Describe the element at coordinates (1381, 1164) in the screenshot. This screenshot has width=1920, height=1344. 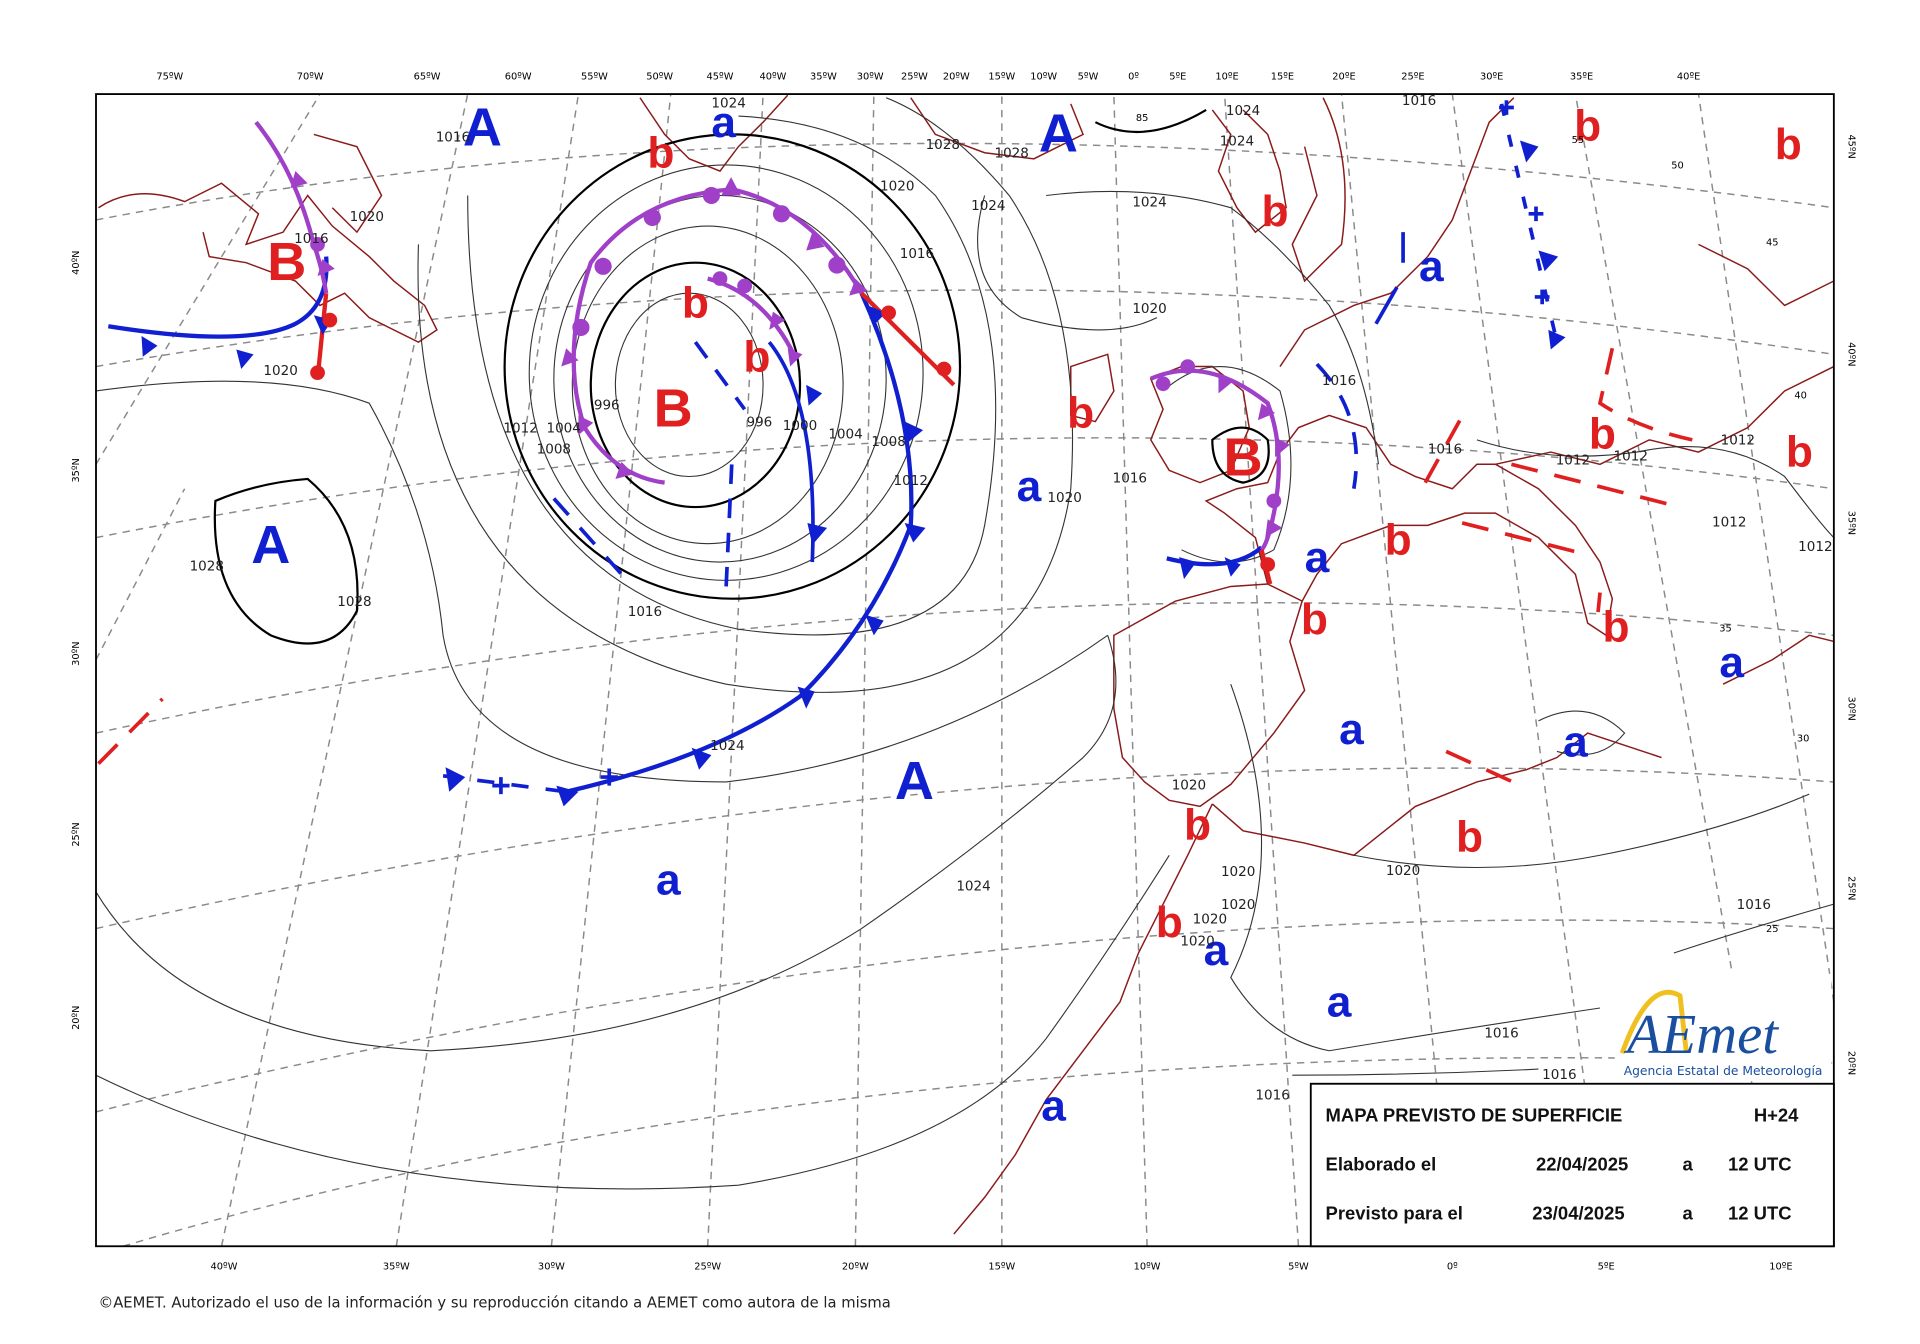
I see `info-issued-label: Elaborado el` at that location.